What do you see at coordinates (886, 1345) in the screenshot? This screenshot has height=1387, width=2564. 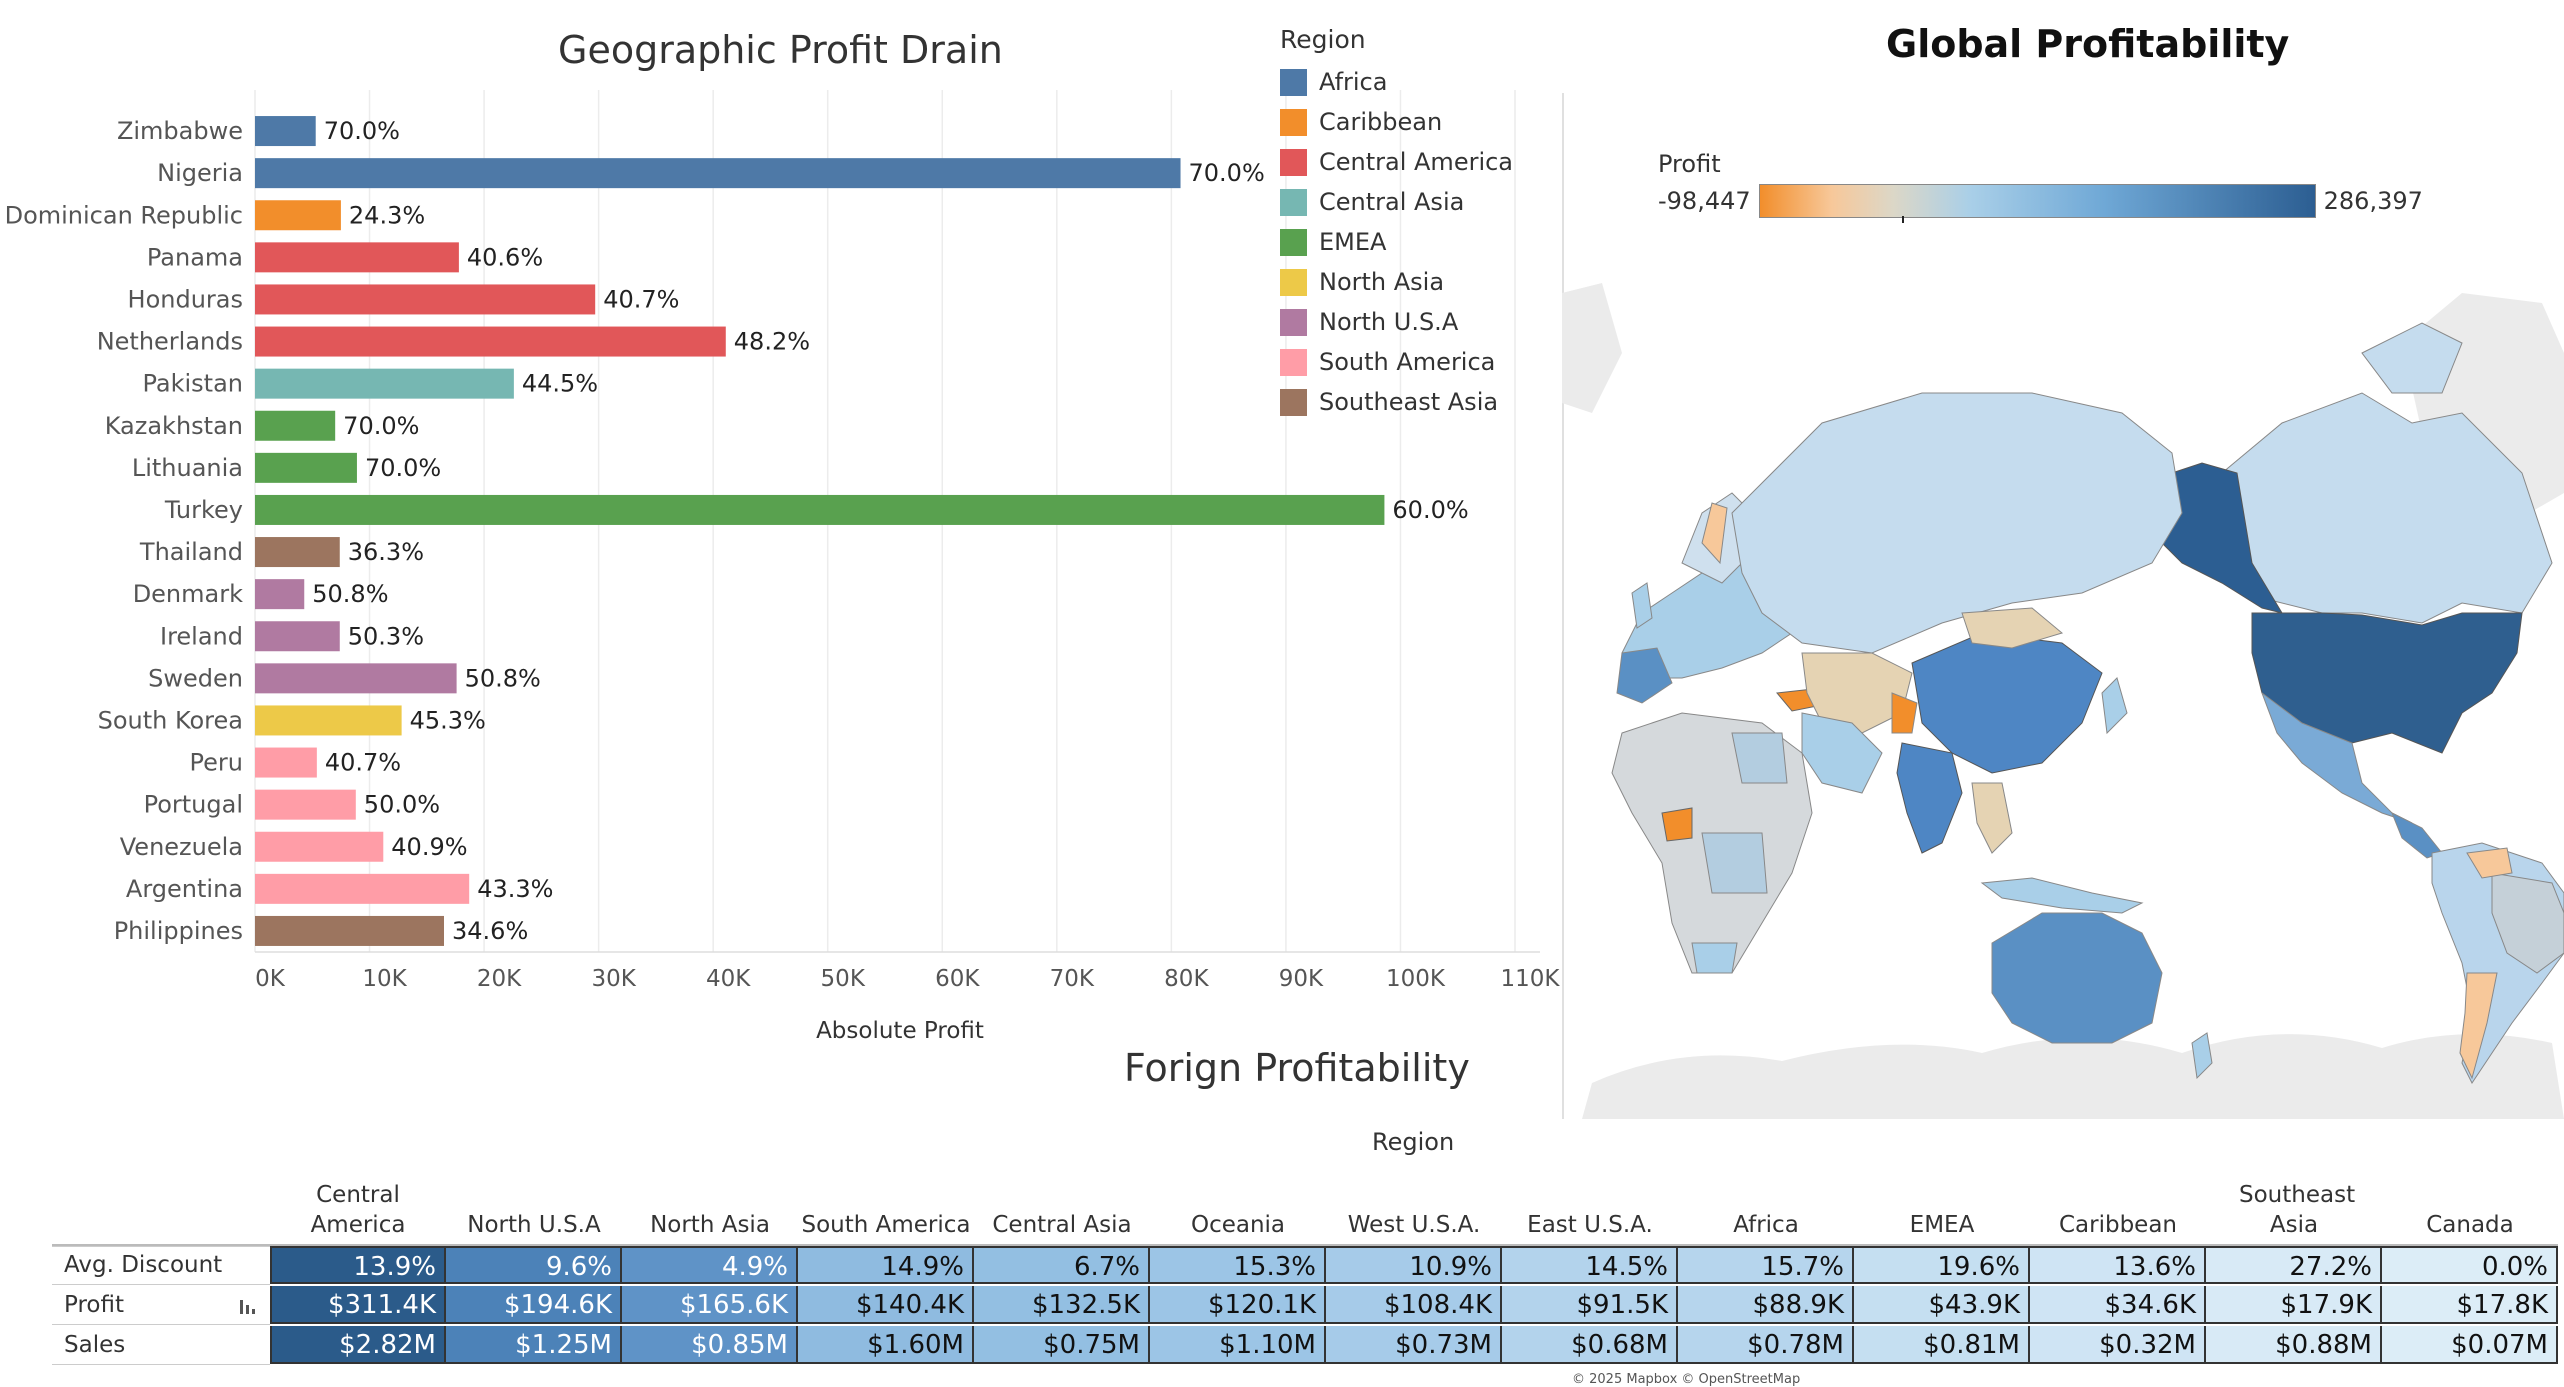 I see `table-cell: $1.60M` at bounding box center [886, 1345].